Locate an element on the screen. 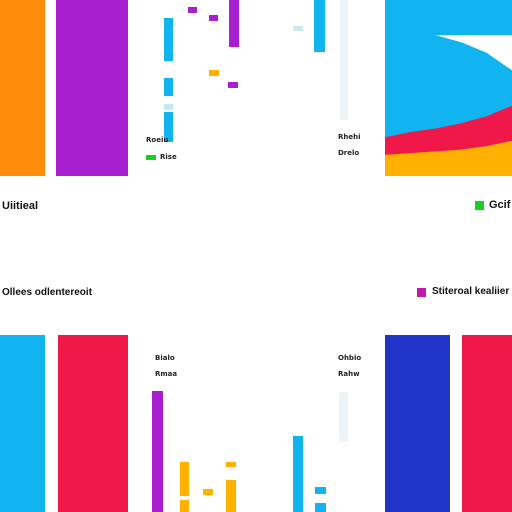 Image resolution: width=512 pixels, height=512 pixels. cyan-band is located at coordinates (22, 423).